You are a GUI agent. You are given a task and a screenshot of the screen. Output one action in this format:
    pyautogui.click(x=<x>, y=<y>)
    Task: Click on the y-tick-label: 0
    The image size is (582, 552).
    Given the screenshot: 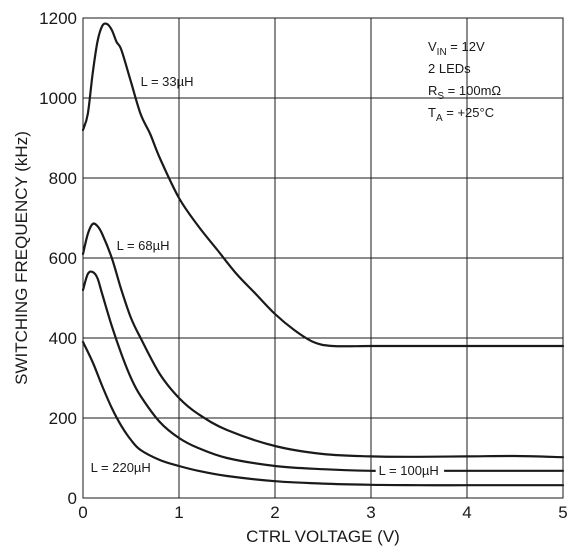 What is the action you would take?
    pyautogui.click(x=72, y=498)
    